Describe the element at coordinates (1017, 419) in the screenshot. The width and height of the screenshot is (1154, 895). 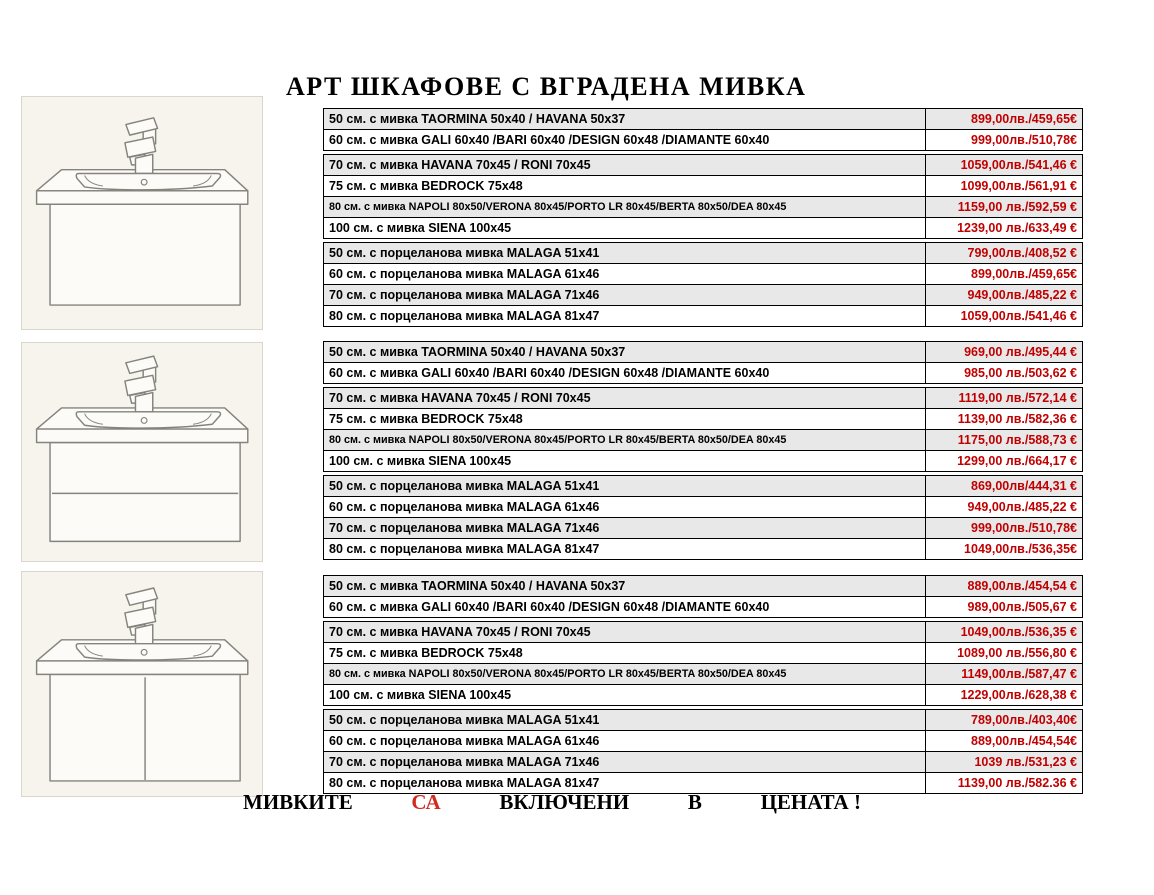
I see `price-value: 1139,00 лв./582,36 €` at that location.